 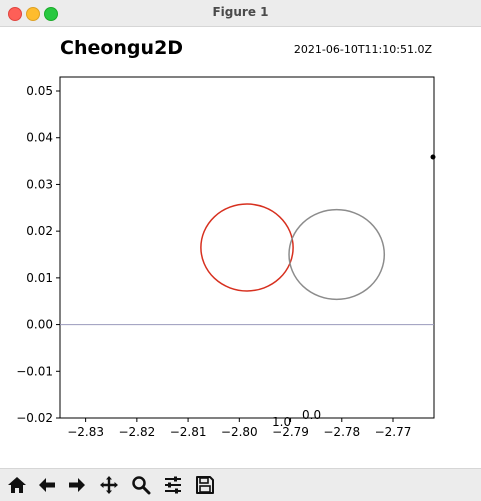 I want to click on home-icon, so click(x=17, y=485).